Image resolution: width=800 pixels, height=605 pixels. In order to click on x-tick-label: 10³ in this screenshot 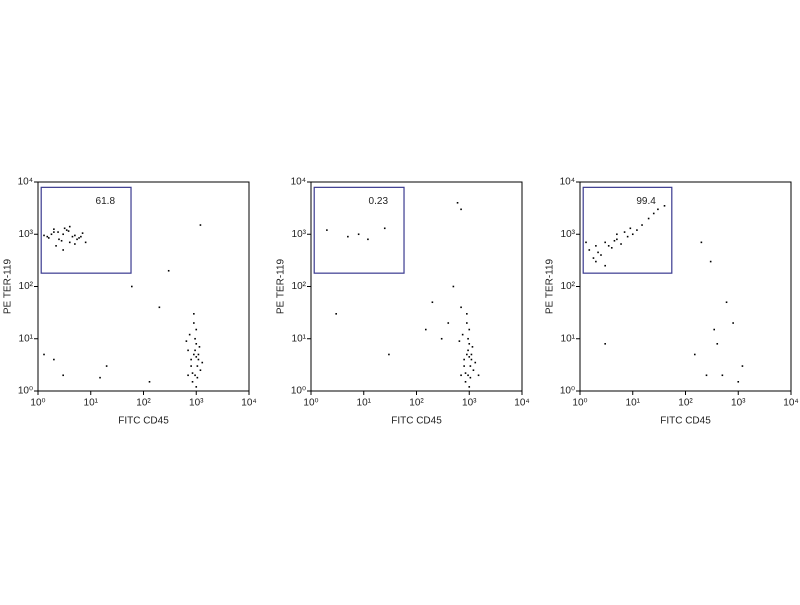, I will do `click(196, 403)`.